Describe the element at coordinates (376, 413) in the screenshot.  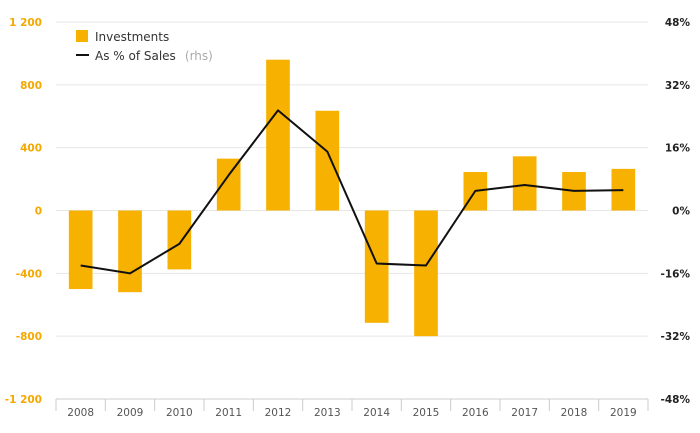
I see `x-tick-label: 2014` at that location.